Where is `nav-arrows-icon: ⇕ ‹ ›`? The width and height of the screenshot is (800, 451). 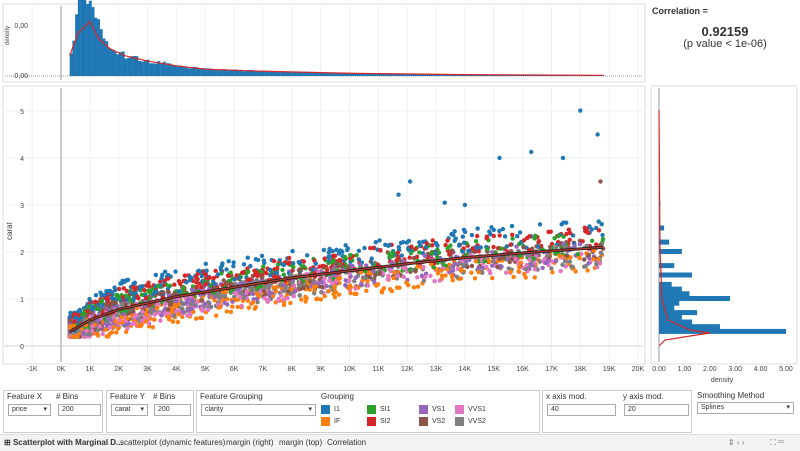 nav-arrows-icon: ⇕ ‹ › is located at coordinates (736, 442).